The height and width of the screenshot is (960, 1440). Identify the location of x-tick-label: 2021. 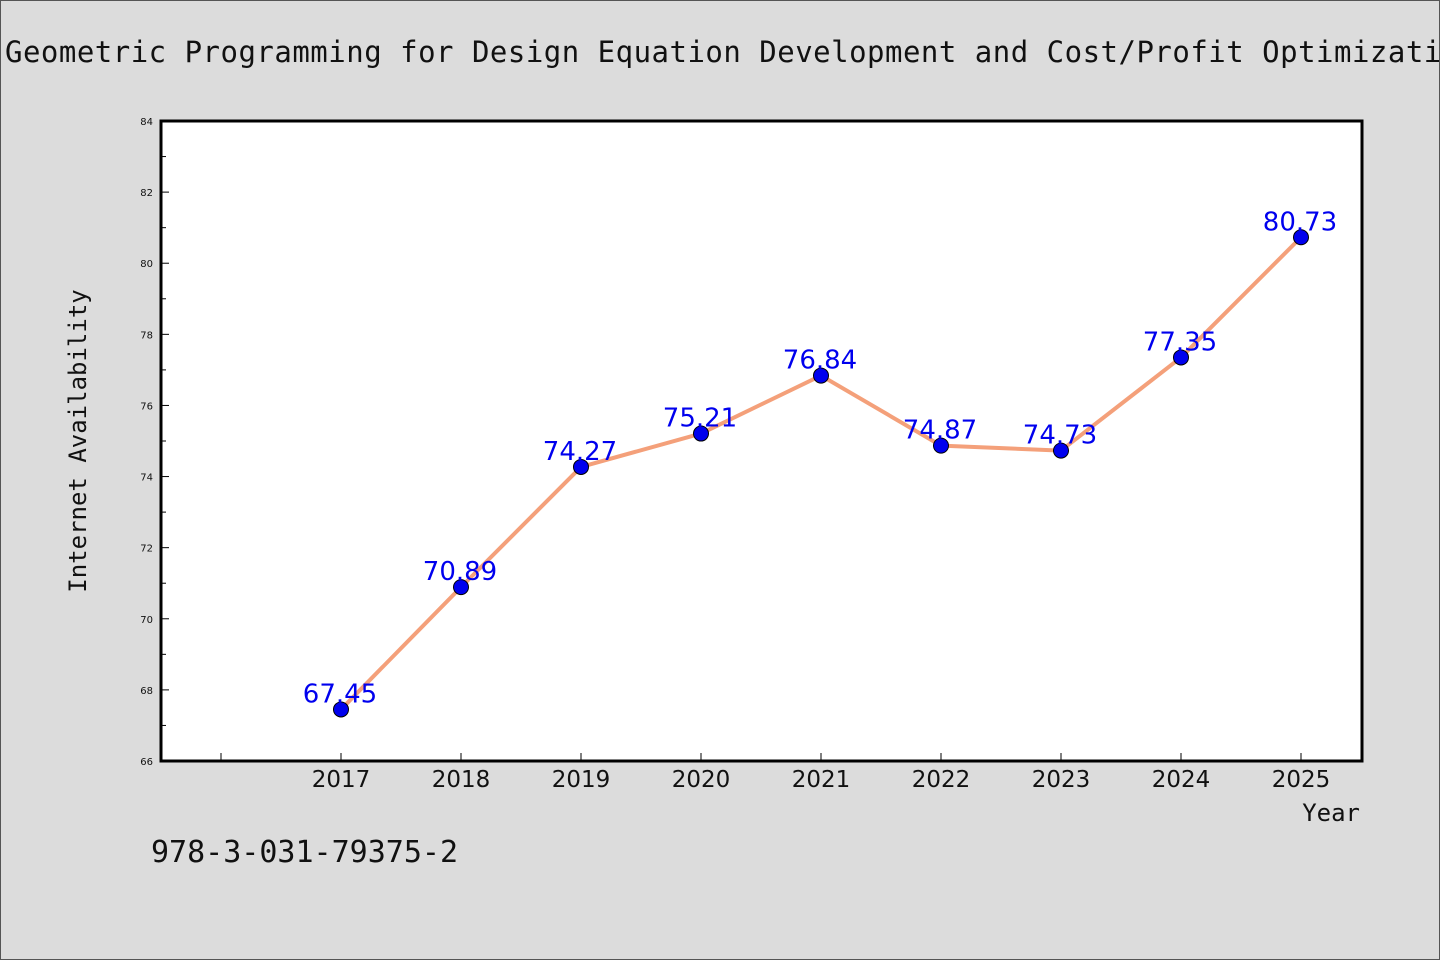
(821, 780).